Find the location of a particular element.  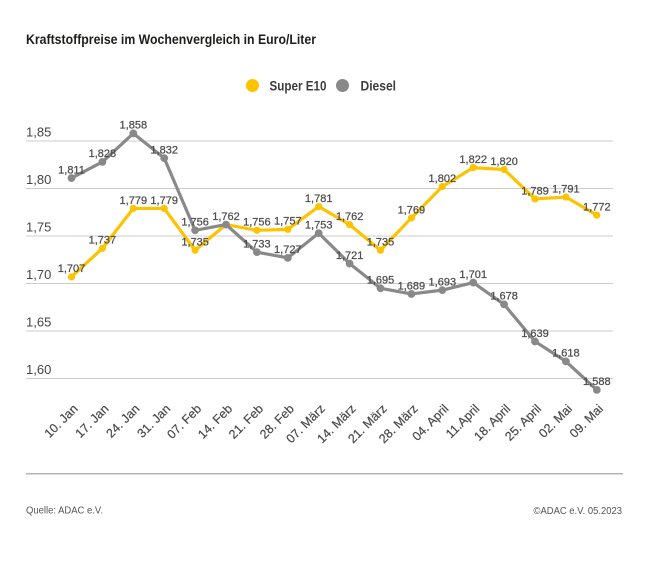

svg-text: 1,832 is located at coordinates (164, 150).